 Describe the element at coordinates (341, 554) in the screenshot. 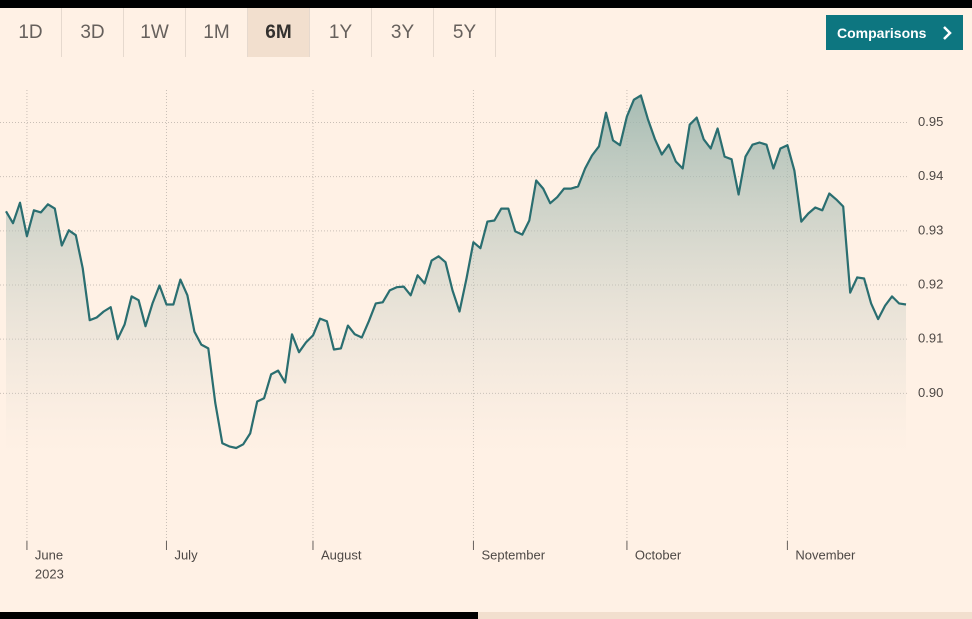

I see `x-tick-label: August` at that location.